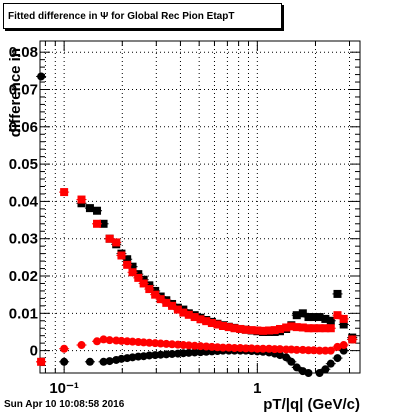 The width and height of the screenshot is (400, 414). What do you see at coordinates (34, 351) in the screenshot?
I see `y-tick-label: 0` at bounding box center [34, 351].